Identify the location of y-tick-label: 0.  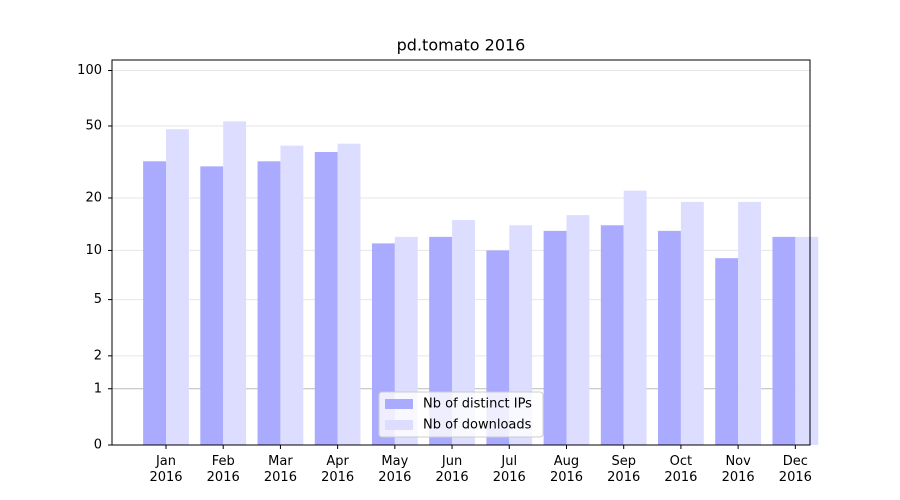
(98, 445).